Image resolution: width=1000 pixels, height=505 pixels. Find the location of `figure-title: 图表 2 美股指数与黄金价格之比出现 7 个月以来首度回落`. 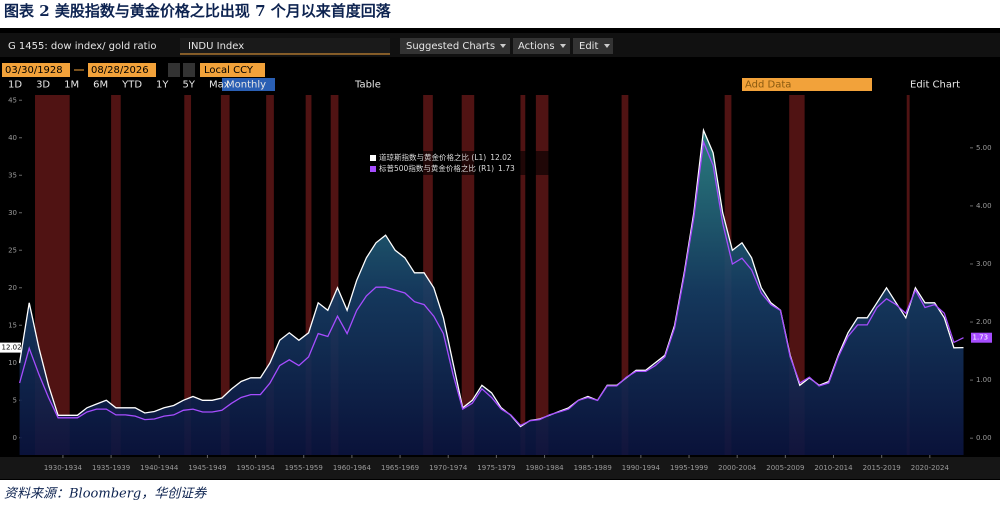

figure-title: 图表 2 美股指数与黄金价格之比出现 7 个月以来首度回落 is located at coordinates (198, 11).